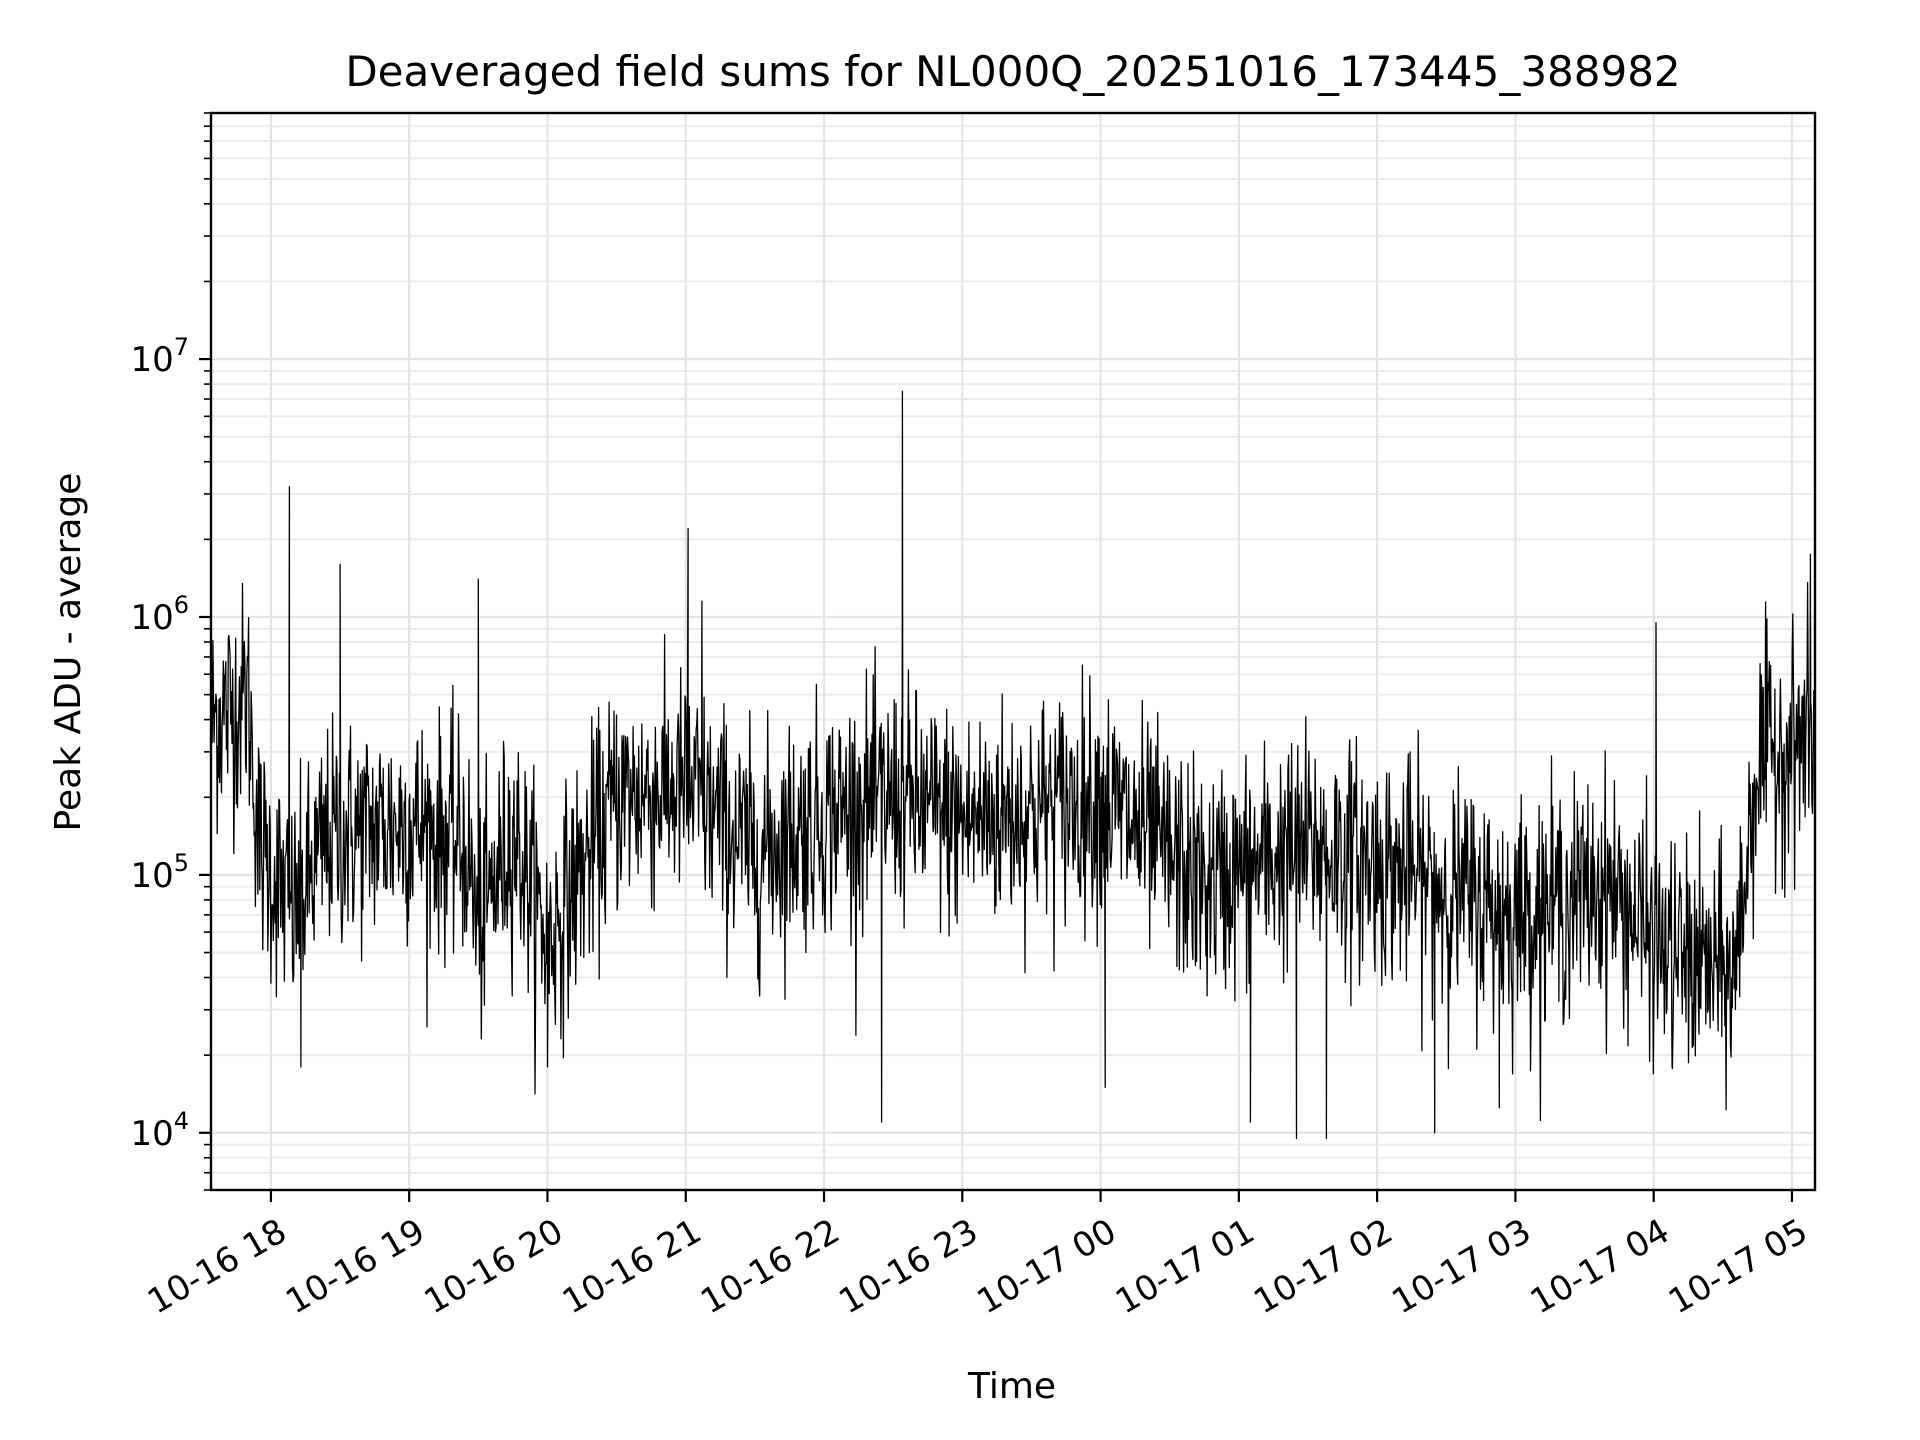 This screenshot has width=1920, height=1440. I want to click on y-tick-label: 10⁴, so click(159, 1130).